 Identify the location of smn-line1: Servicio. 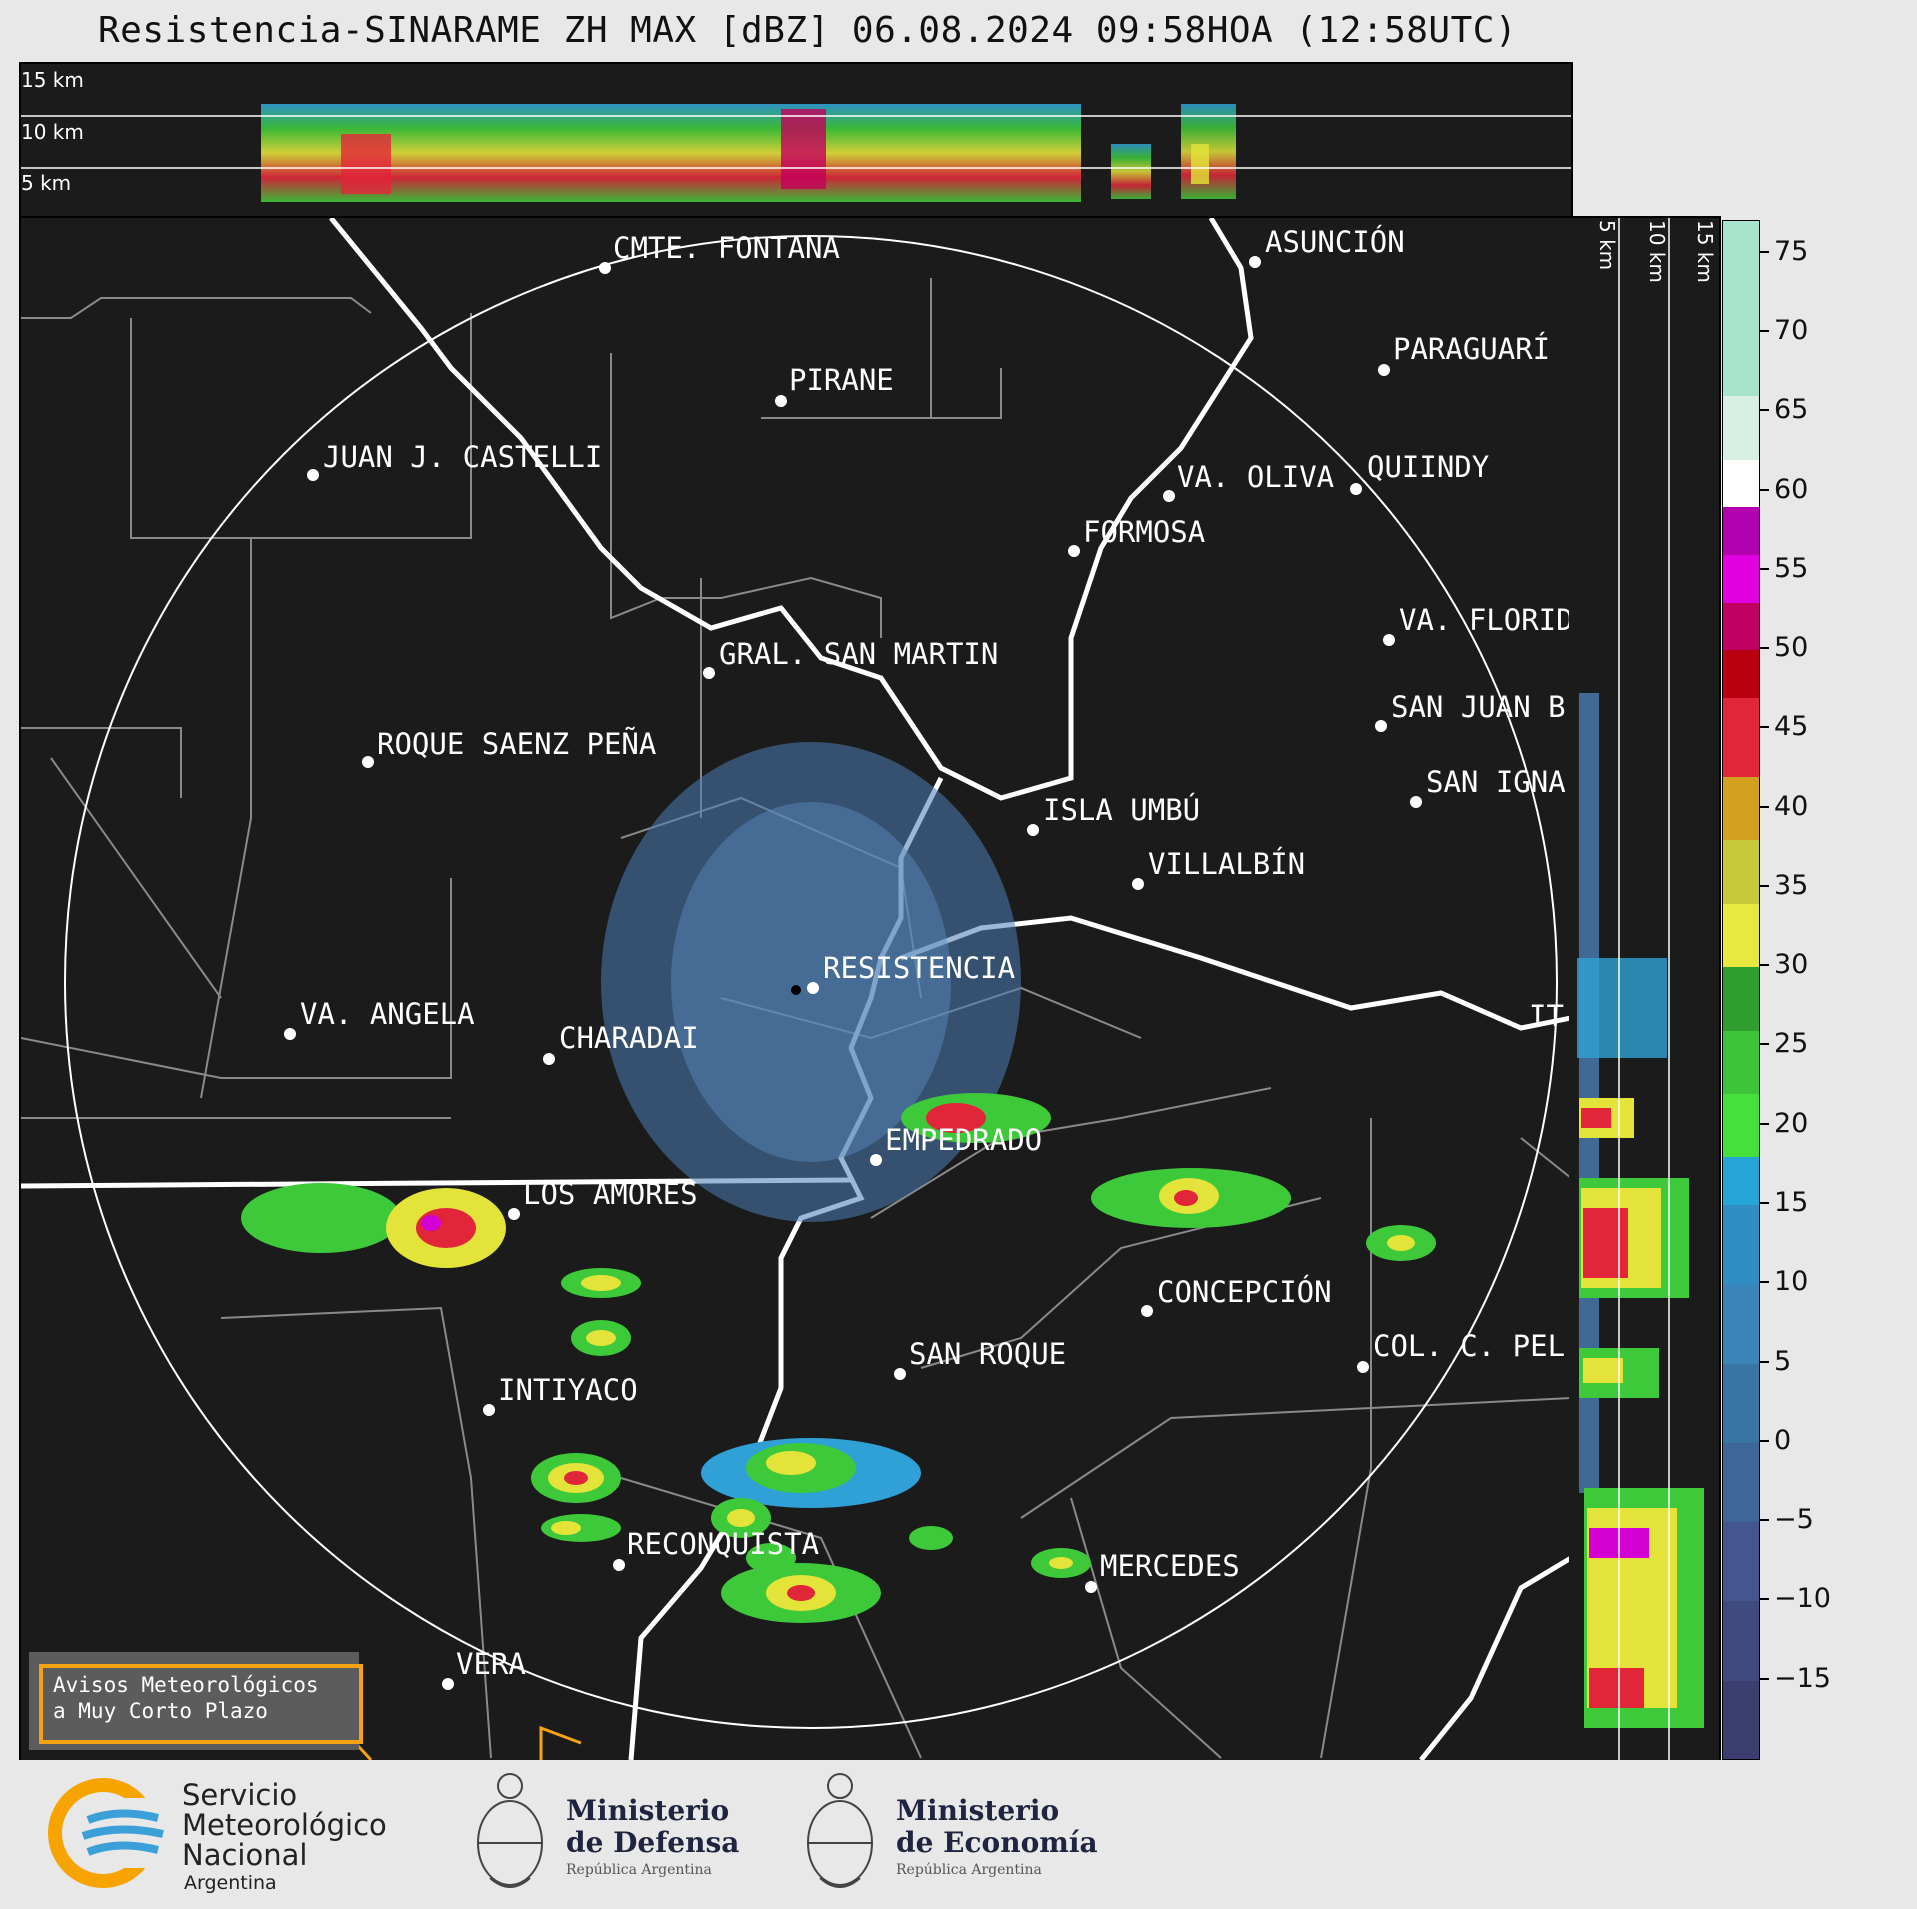
(240, 1795).